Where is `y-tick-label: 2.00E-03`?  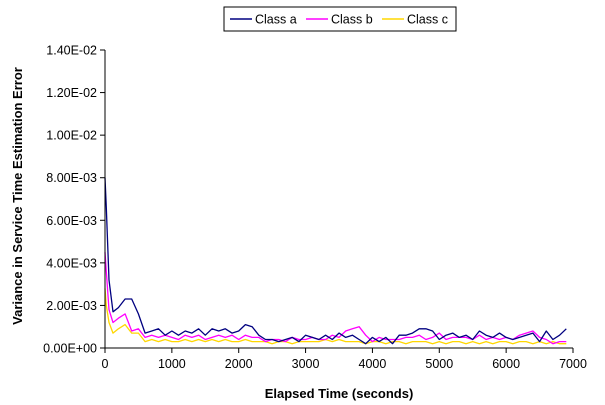 y-tick-label: 2.00E-03 is located at coordinates (71, 306).